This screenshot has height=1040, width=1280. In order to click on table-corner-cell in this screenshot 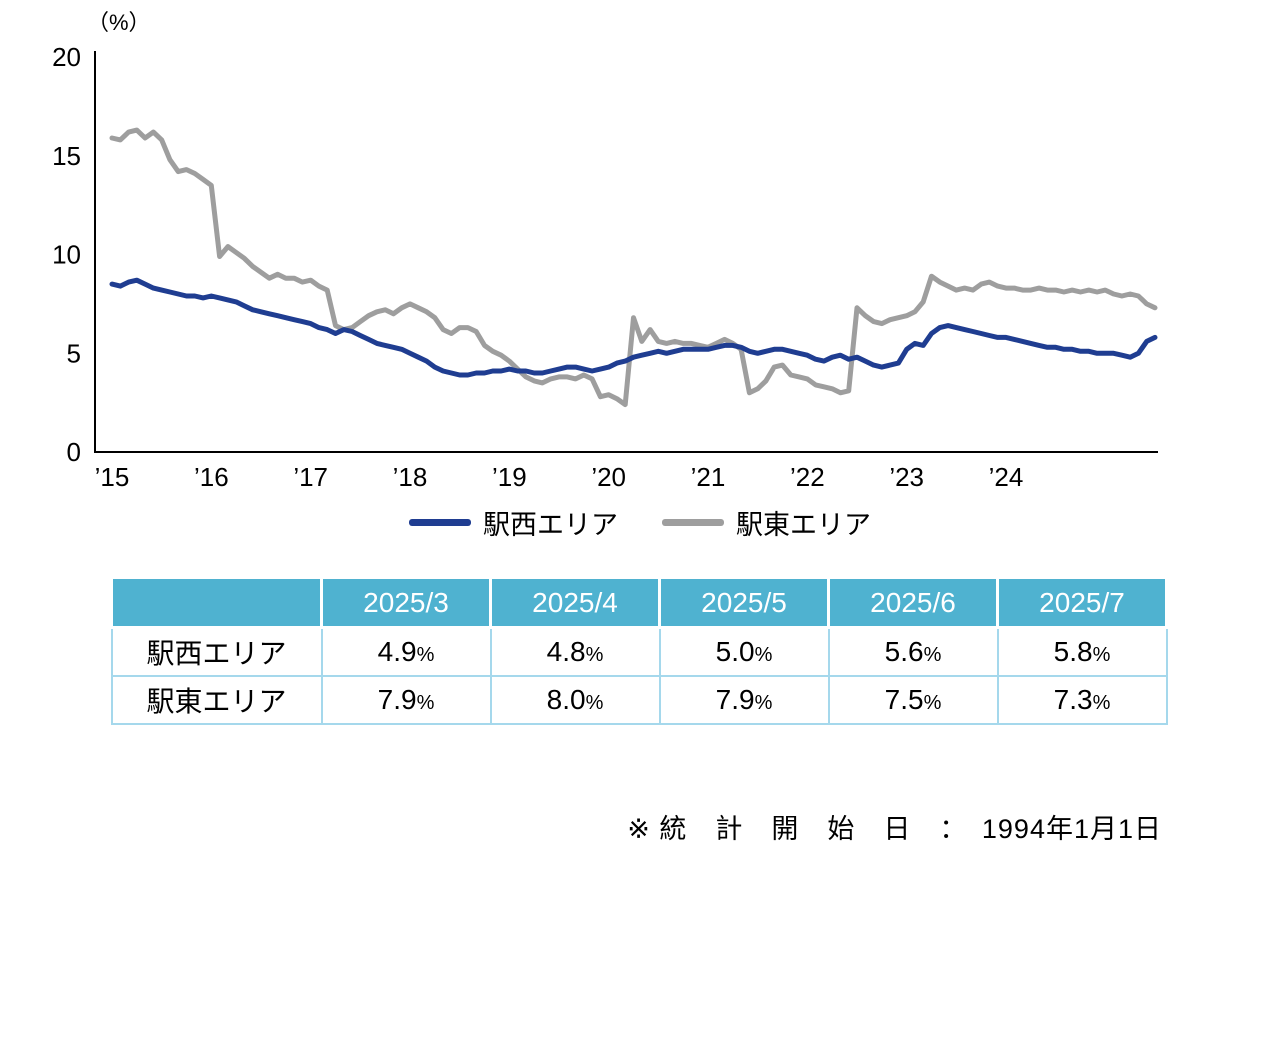, I will do `click(216, 602)`.